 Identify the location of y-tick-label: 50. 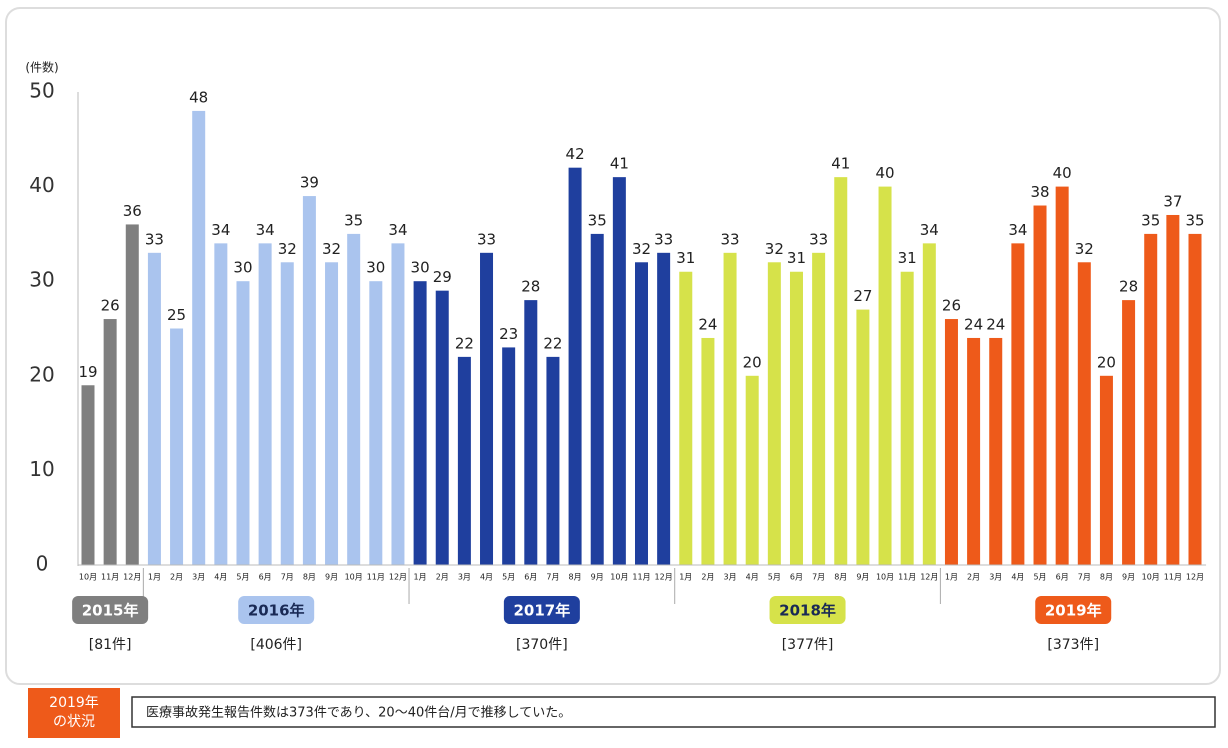
(41, 91).